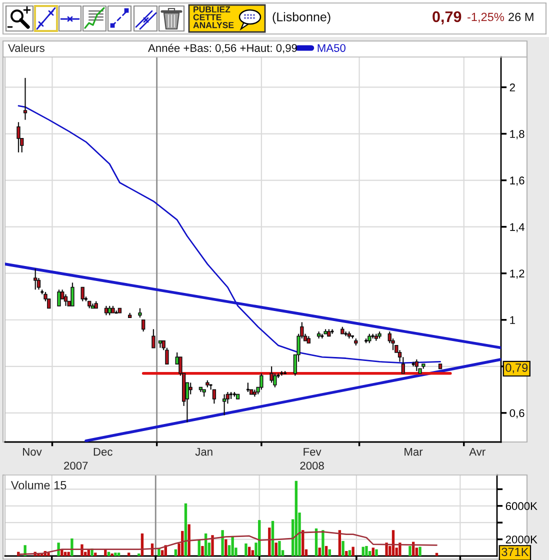 The image size is (549, 560). I want to click on y-tick-label: 2, so click(512, 88).